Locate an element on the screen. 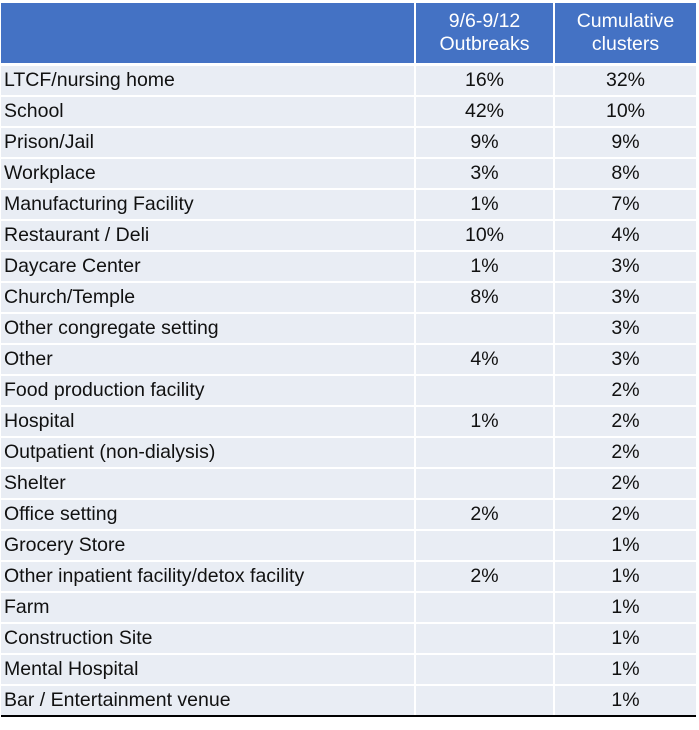 The image size is (699, 730). table-row: Restaurant / Deli 10% 4% is located at coordinates (348, 236).